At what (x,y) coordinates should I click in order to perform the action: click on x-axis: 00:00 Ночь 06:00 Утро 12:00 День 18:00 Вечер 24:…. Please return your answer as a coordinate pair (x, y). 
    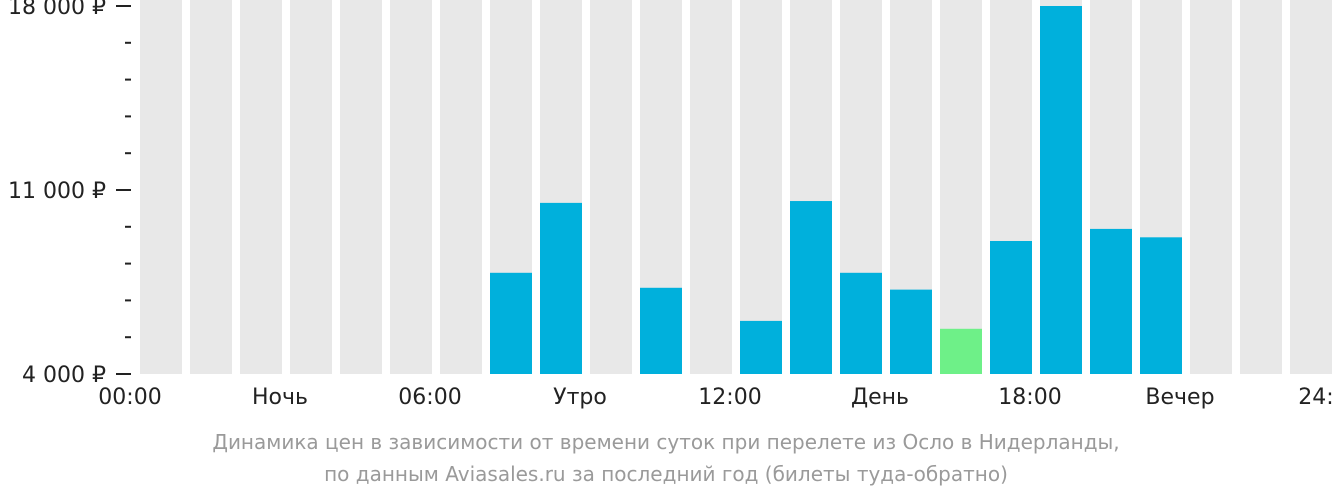
    Looking at the image, I should click on (715, 397).